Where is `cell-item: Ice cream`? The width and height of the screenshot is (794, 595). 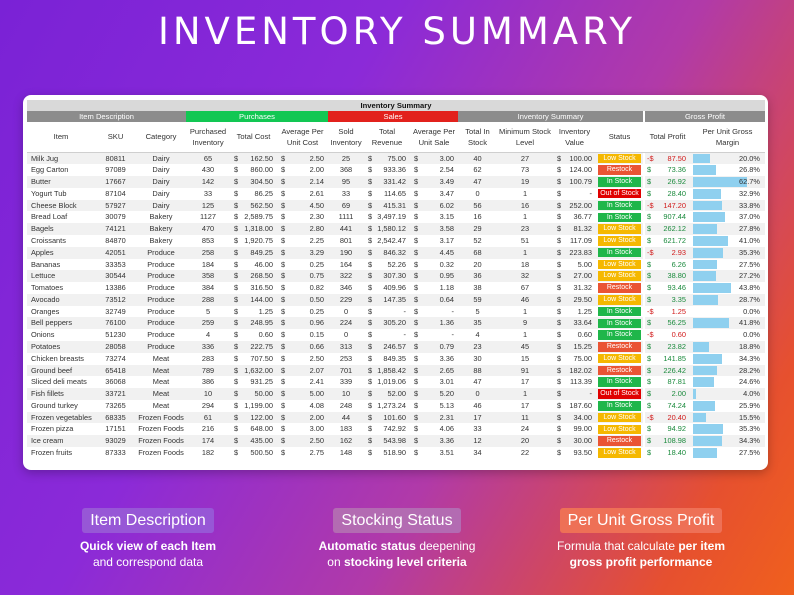
cell-item: Ice cream is located at coordinates (61, 441).